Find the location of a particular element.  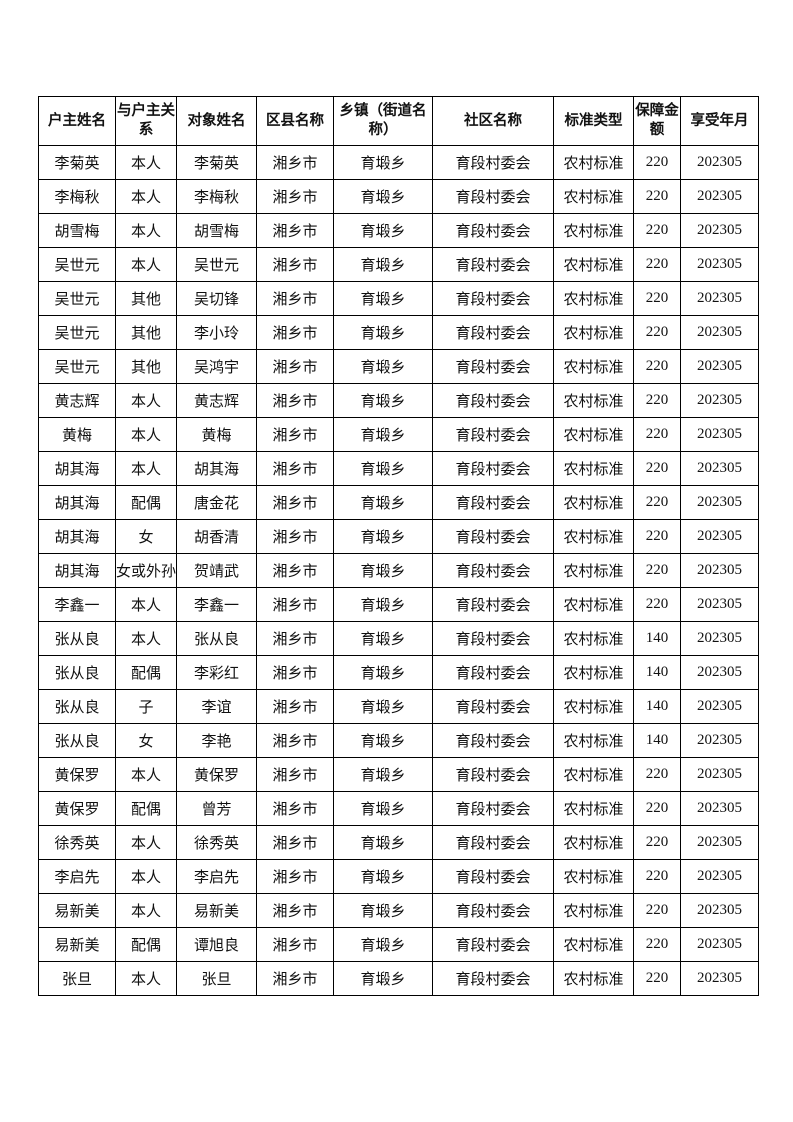

cell-text: 配偶 is located at coordinates (145, 504).